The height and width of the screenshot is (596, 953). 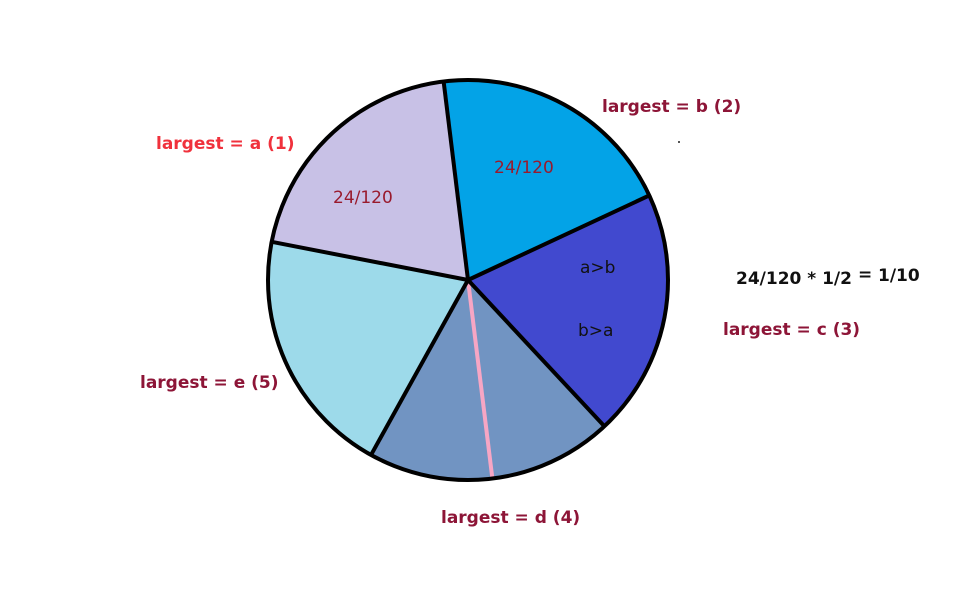 I want to click on equation-left: 24/120 * 1/2, so click(x=794, y=279).